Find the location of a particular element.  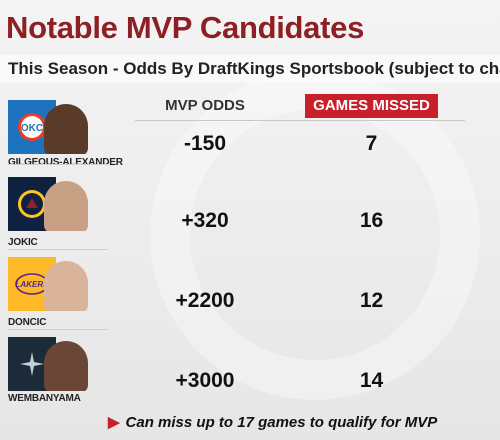

games-missed-value: 12 is located at coordinates (371, 300).